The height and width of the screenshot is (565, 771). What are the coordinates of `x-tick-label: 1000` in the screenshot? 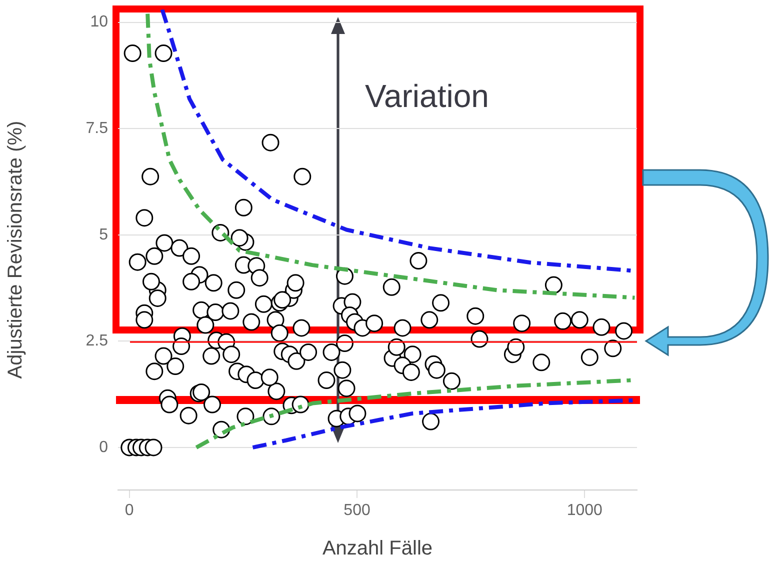 It's located at (584, 511).